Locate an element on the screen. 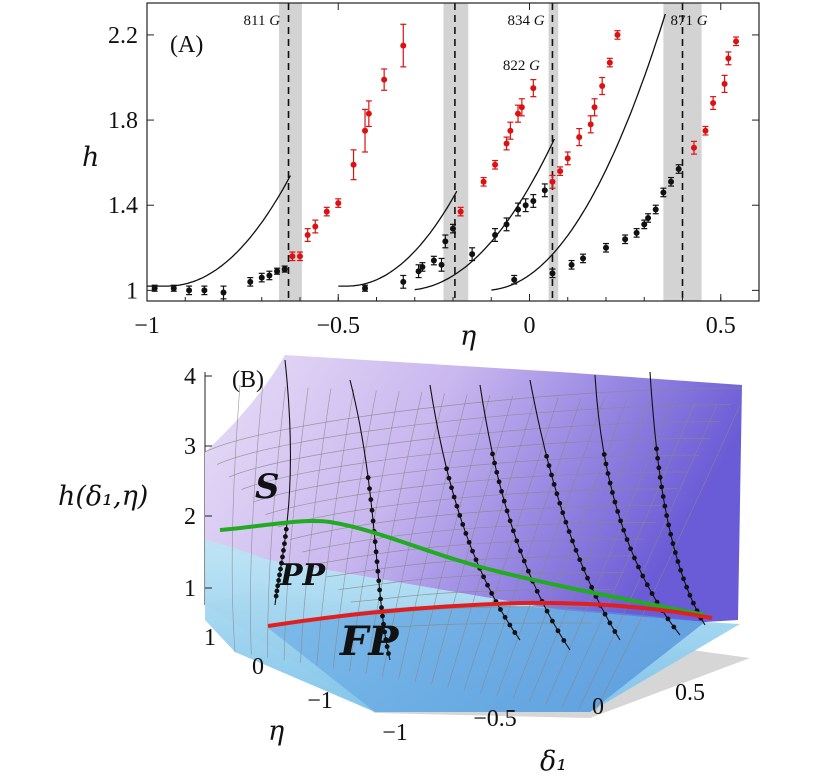 Image resolution: width=830 pixels, height=784 pixels. threshold-label: 871 G is located at coordinates (689, 21).